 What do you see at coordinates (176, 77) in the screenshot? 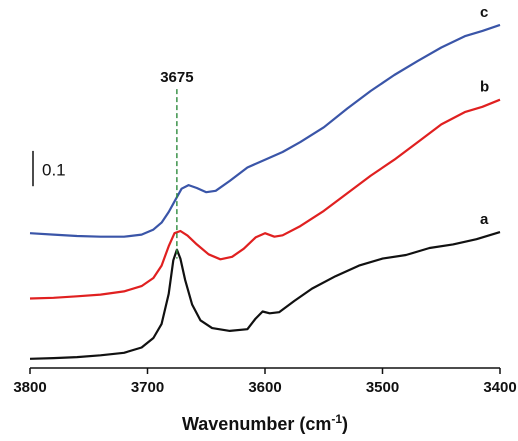
I see `peak-label: 3675` at bounding box center [176, 77].